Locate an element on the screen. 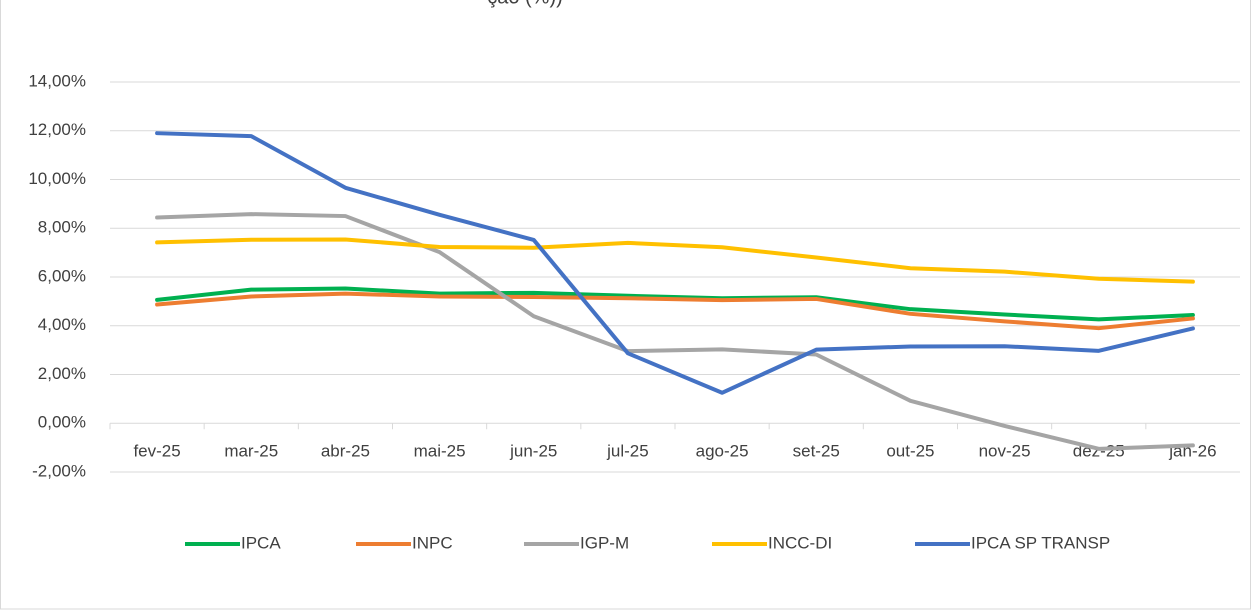 The image size is (1252, 610). x-tick-label: fev-25 is located at coordinates (156, 451).